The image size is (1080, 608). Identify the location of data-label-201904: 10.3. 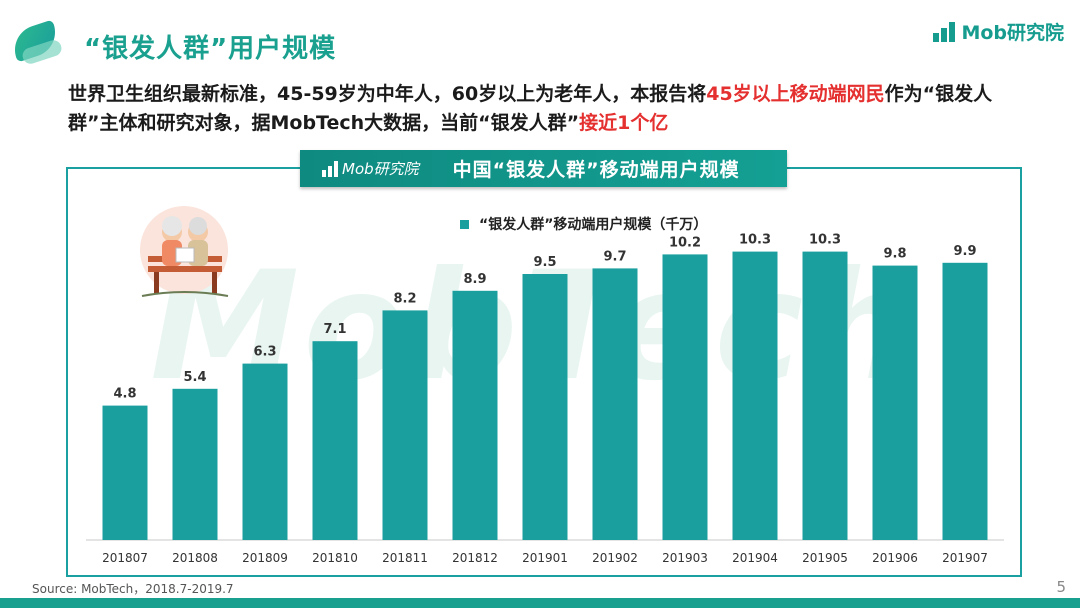
(755, 240).